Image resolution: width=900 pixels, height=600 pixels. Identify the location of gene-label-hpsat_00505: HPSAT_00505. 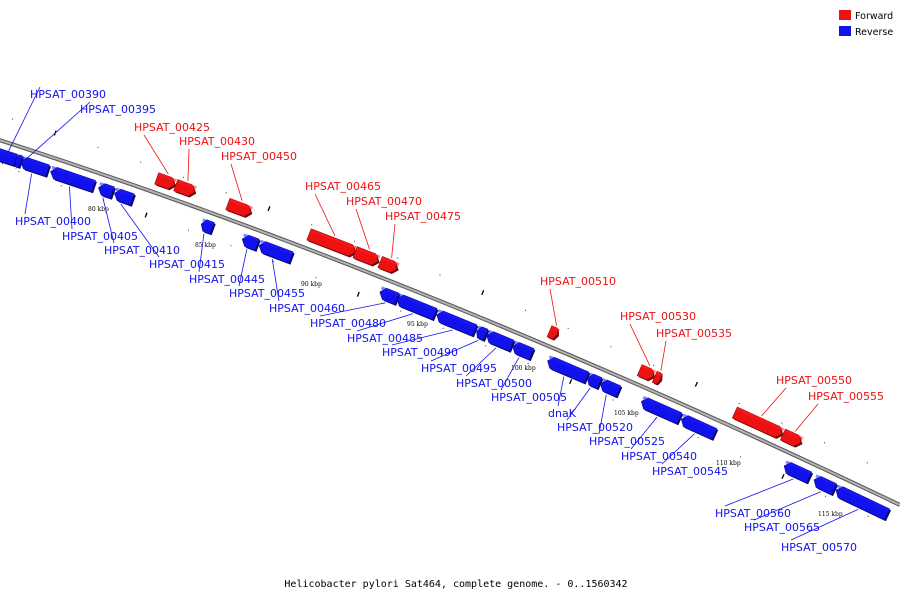
(529, 397).